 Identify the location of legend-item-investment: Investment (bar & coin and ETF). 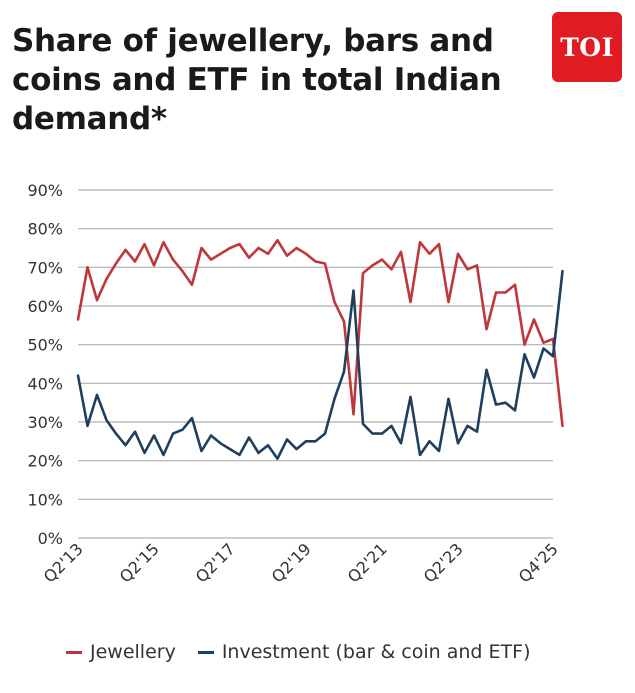
(364, 652).